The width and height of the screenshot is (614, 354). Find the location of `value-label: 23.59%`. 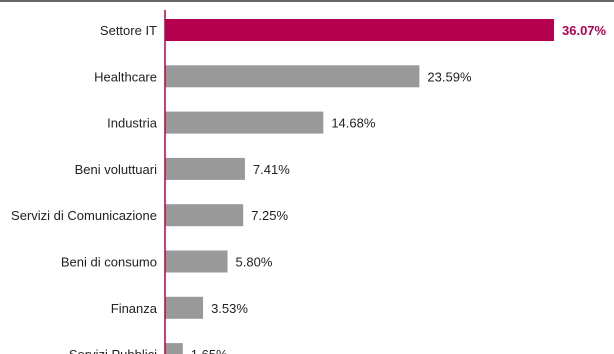

value-label: 23.59% is located at coordinates (449, 76).